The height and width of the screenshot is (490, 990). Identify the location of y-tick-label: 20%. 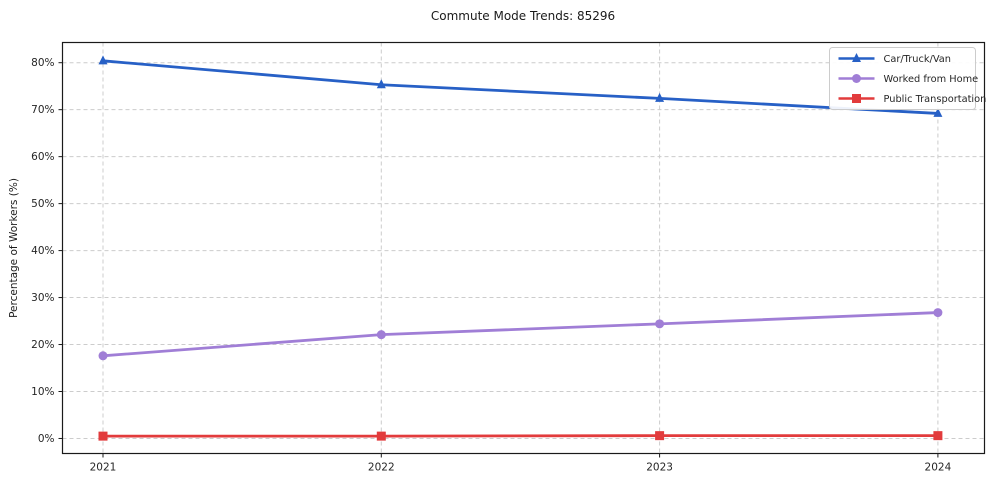
(42, 345).